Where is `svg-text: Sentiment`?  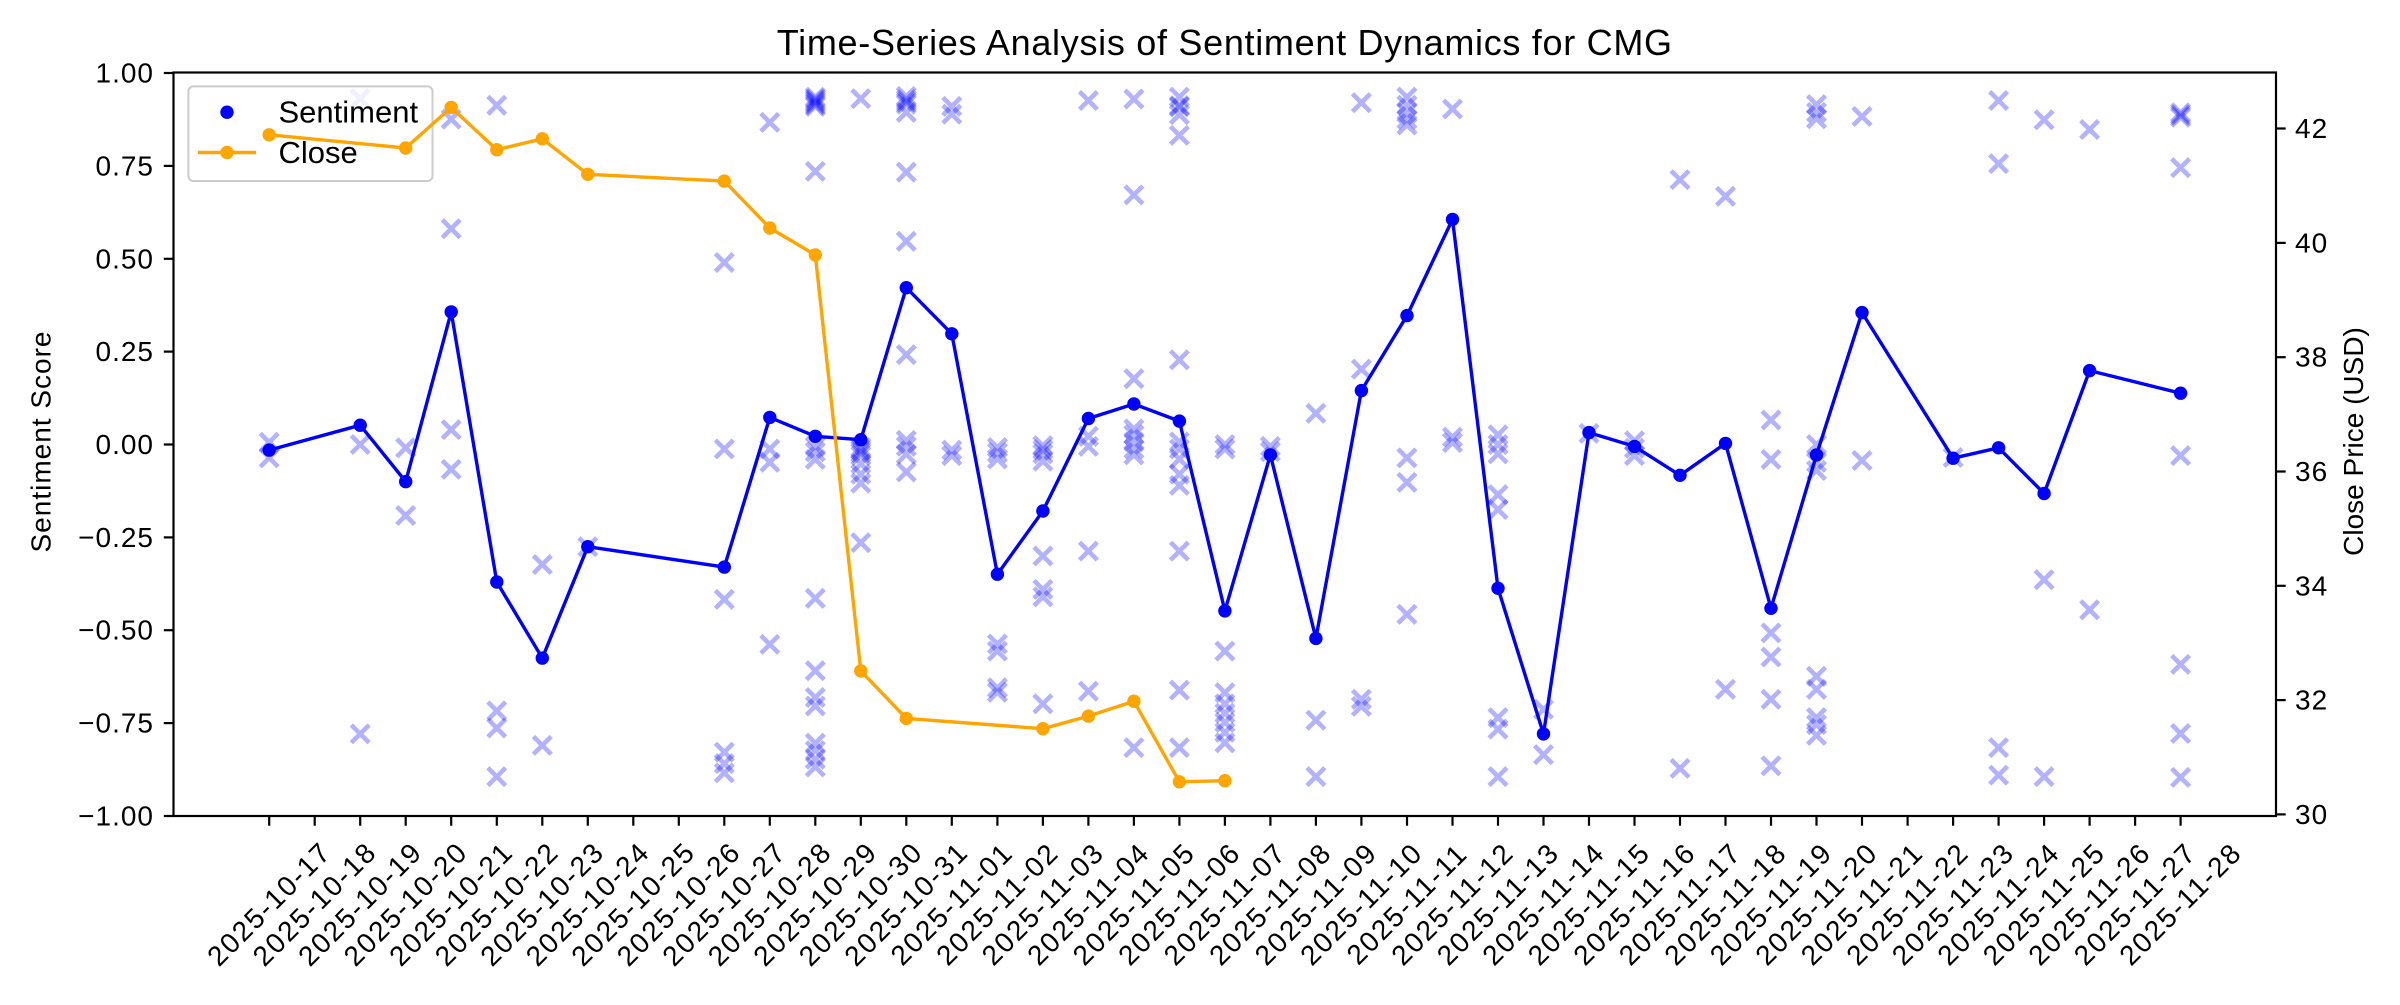 svg-text: Sentiment is located at coordinates (349, 112).